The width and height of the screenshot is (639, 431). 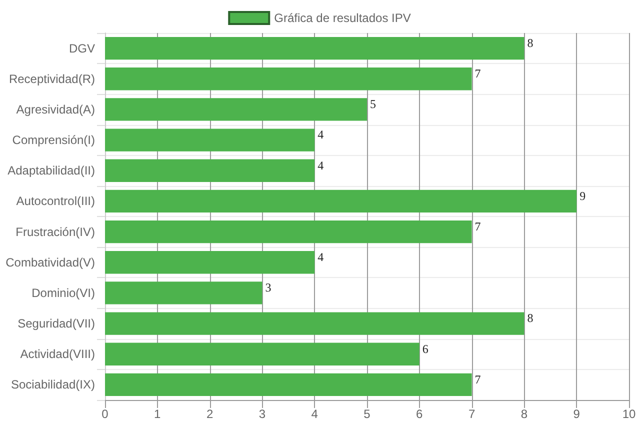 I want to click on y-tick-label: DGV, so click(x=81, y=48).